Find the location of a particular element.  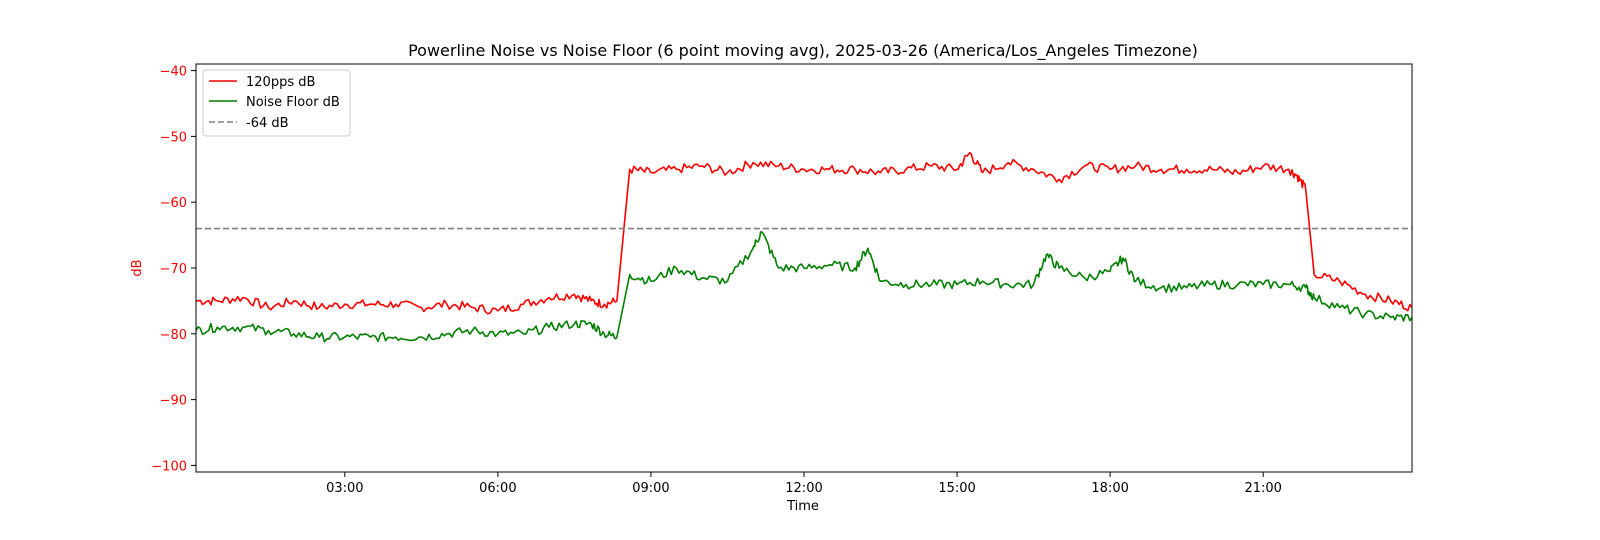

y-tick-label: −80 is located at coordinates (173, 335).